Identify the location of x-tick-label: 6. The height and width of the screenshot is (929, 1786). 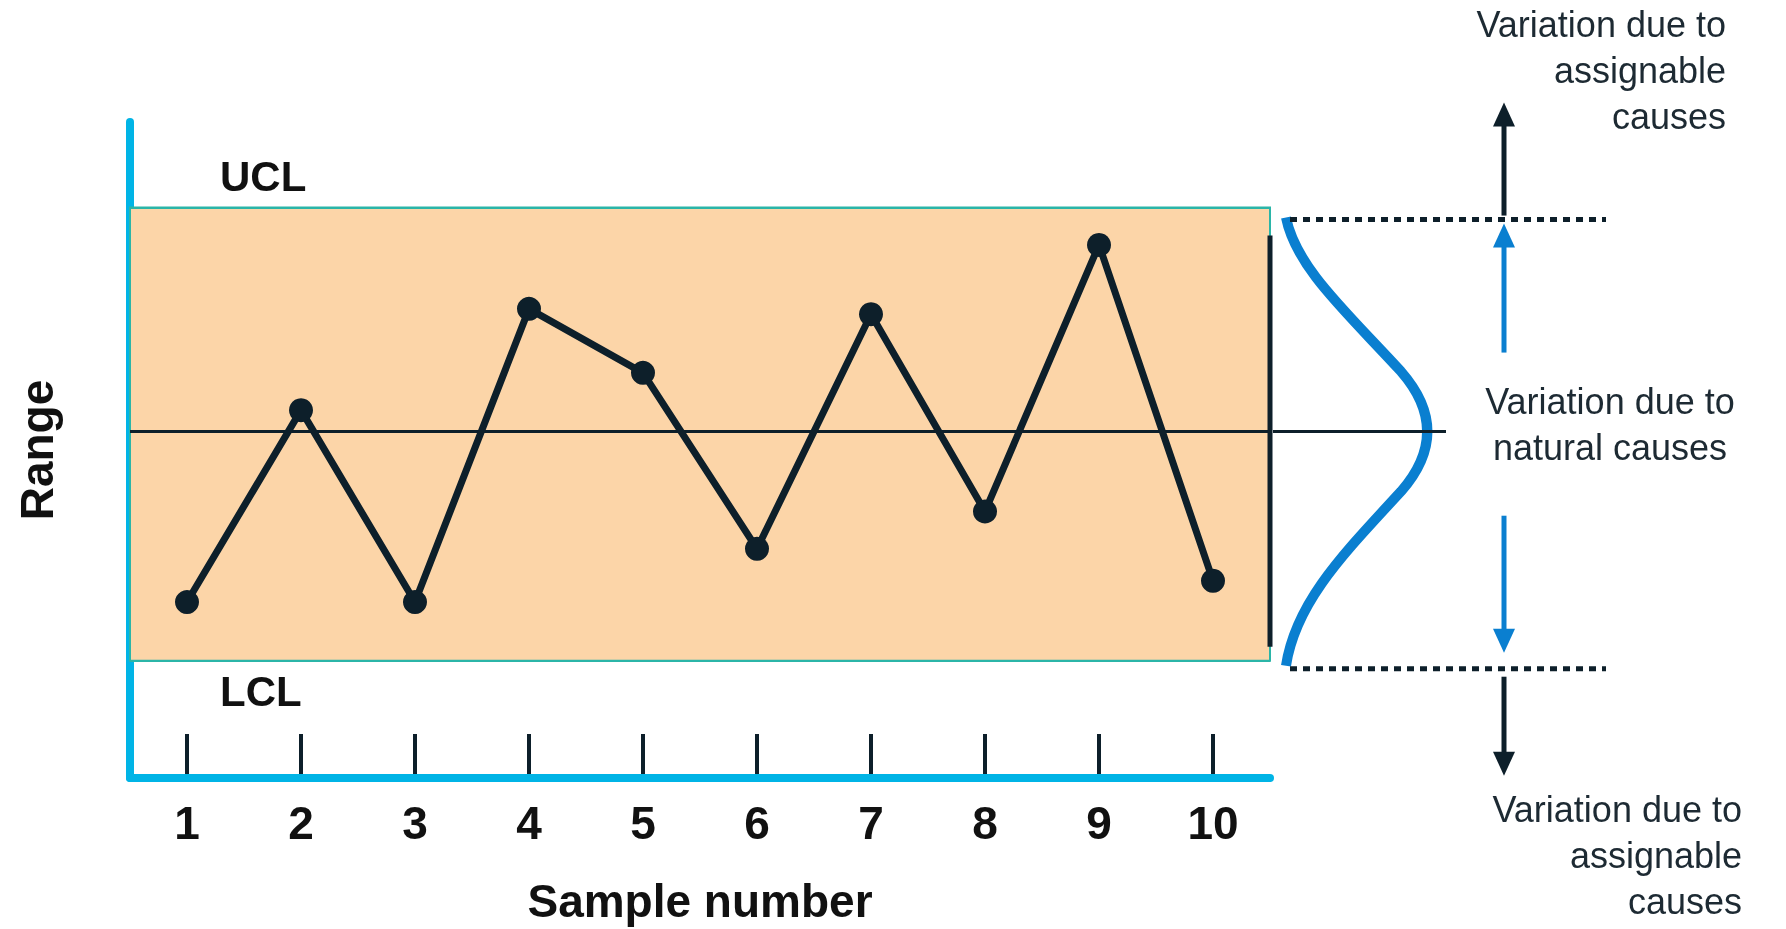
(757, 823).